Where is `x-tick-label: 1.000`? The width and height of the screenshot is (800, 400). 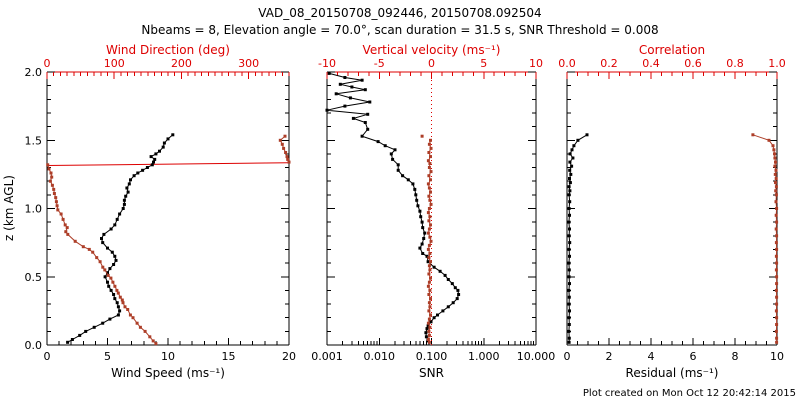
x-tick-label: 1.000 is located at coordinates (484, 356).